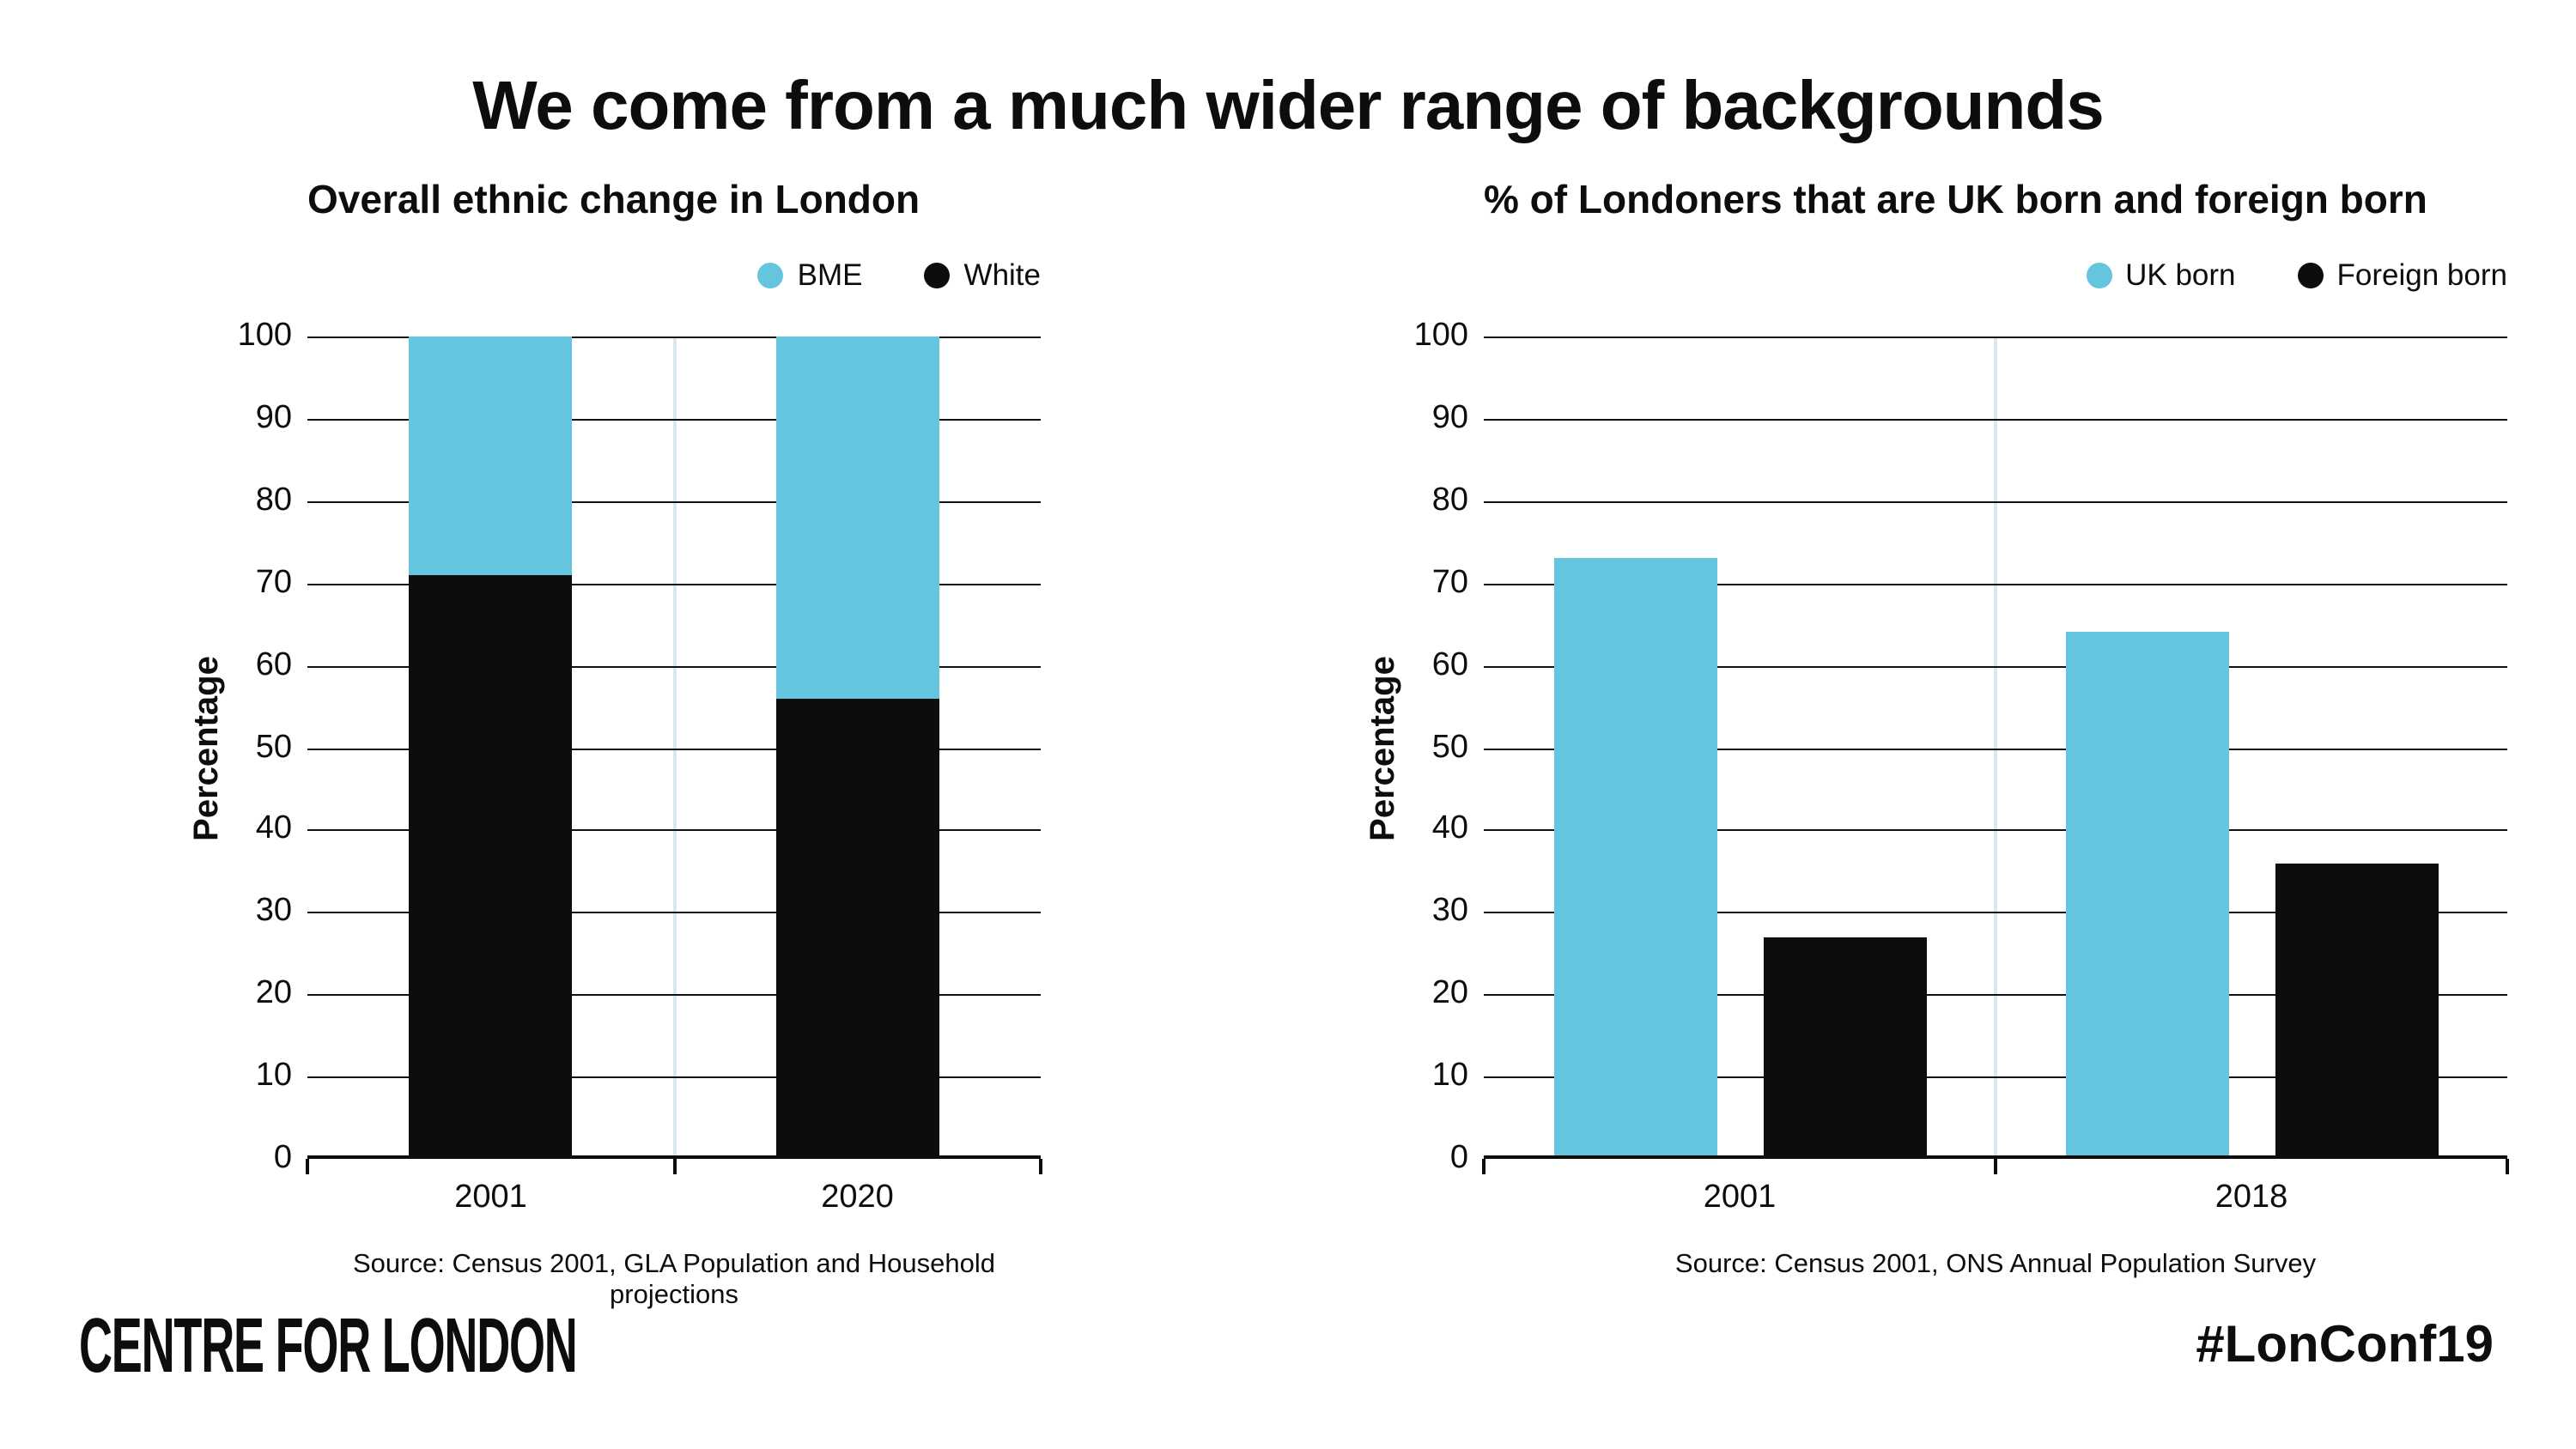 The image size is (2576, 1449). I want to click on legend-item-uk-born: UK born, so click(2161, 276).